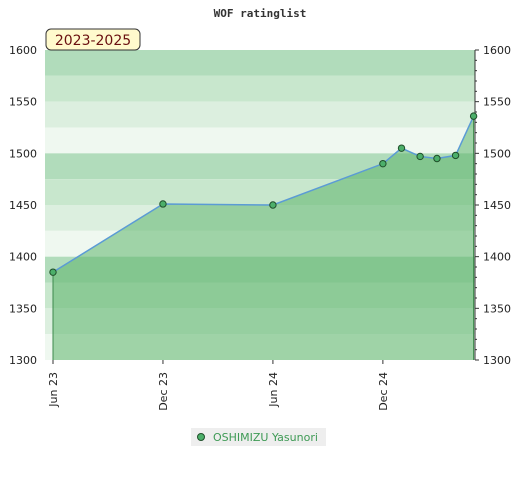 This screenshot has width=520, height=480. I want to click on y-tick-label-right: 1300, so click(497, 360).